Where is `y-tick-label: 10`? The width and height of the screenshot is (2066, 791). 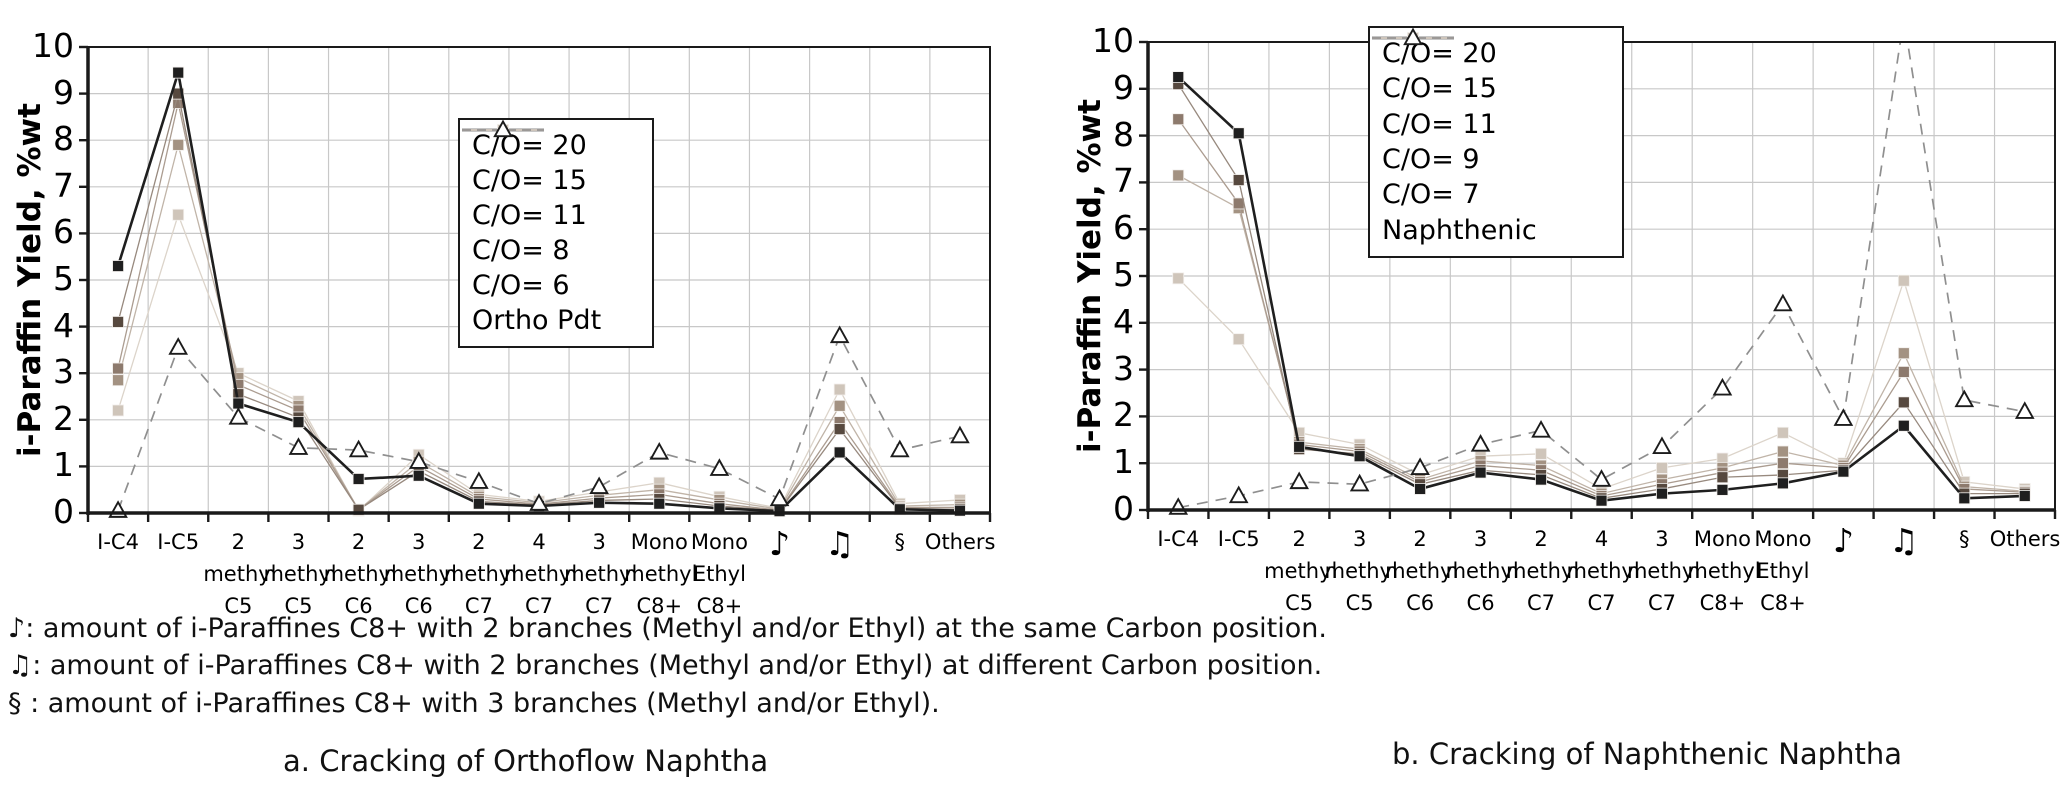 y-tick-label: 10 is located at coordinates (53, 46).